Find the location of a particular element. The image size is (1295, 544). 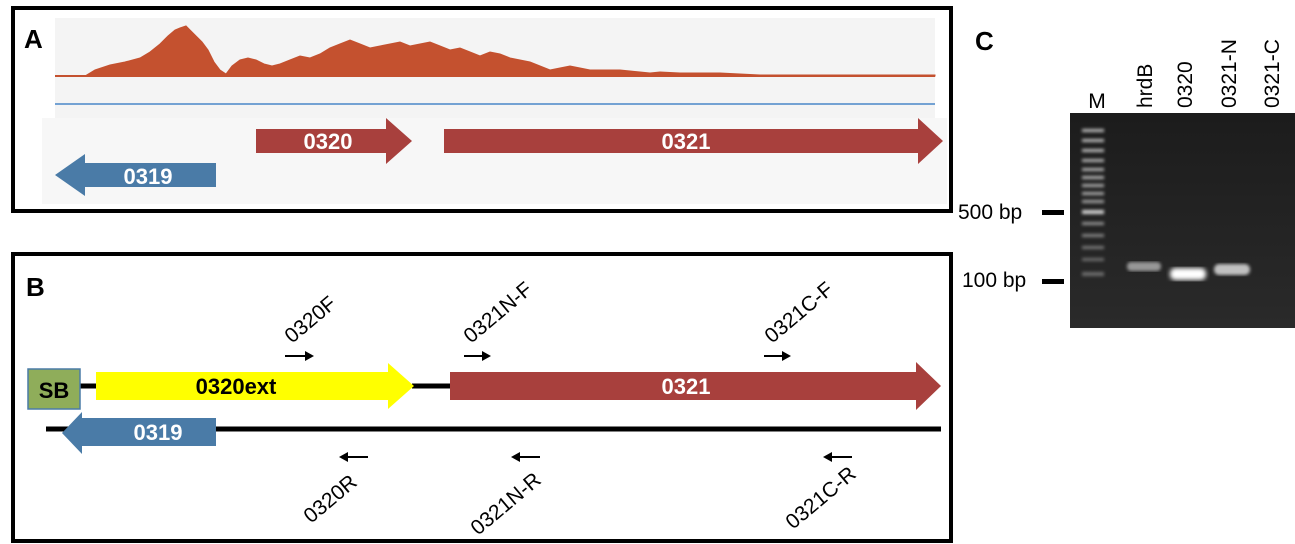

lane-label-0321n: 0321-N is located at coordinates (1229, 73).